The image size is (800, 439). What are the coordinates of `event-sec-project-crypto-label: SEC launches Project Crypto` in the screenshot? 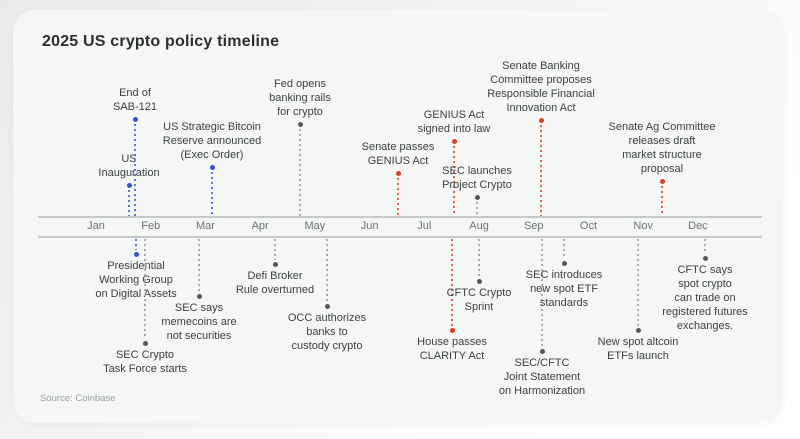 It's located at (477, 178).